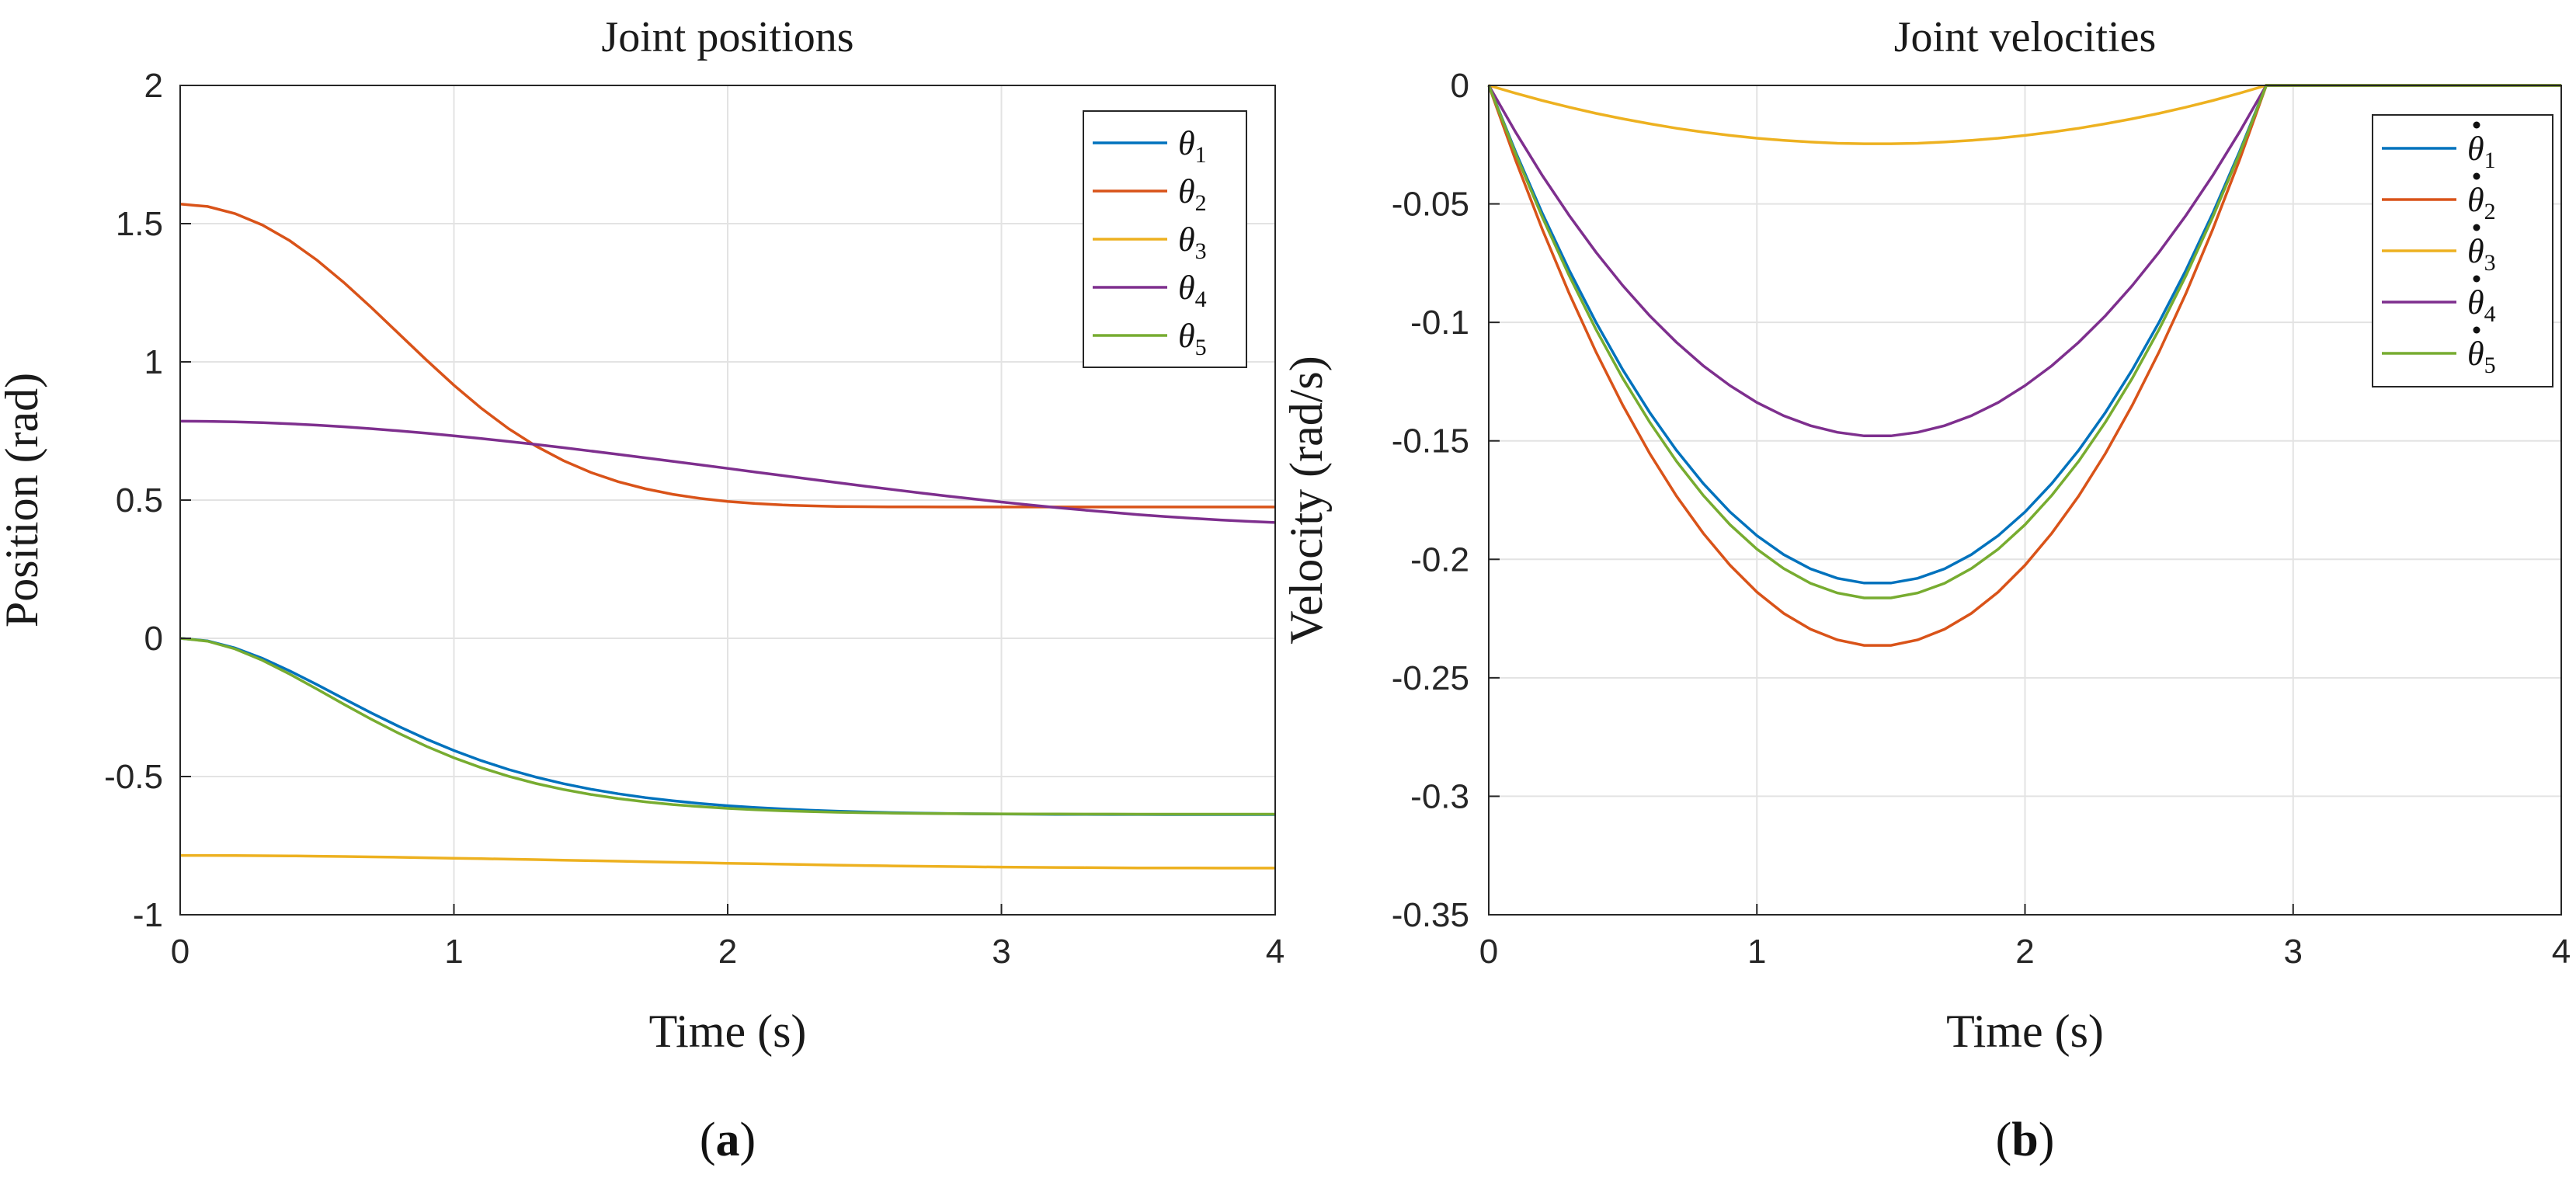 Image resolution: width=2576 pixels, height=1178 pixels. I want to click on y-tick-label: 1, so click(153, 362).